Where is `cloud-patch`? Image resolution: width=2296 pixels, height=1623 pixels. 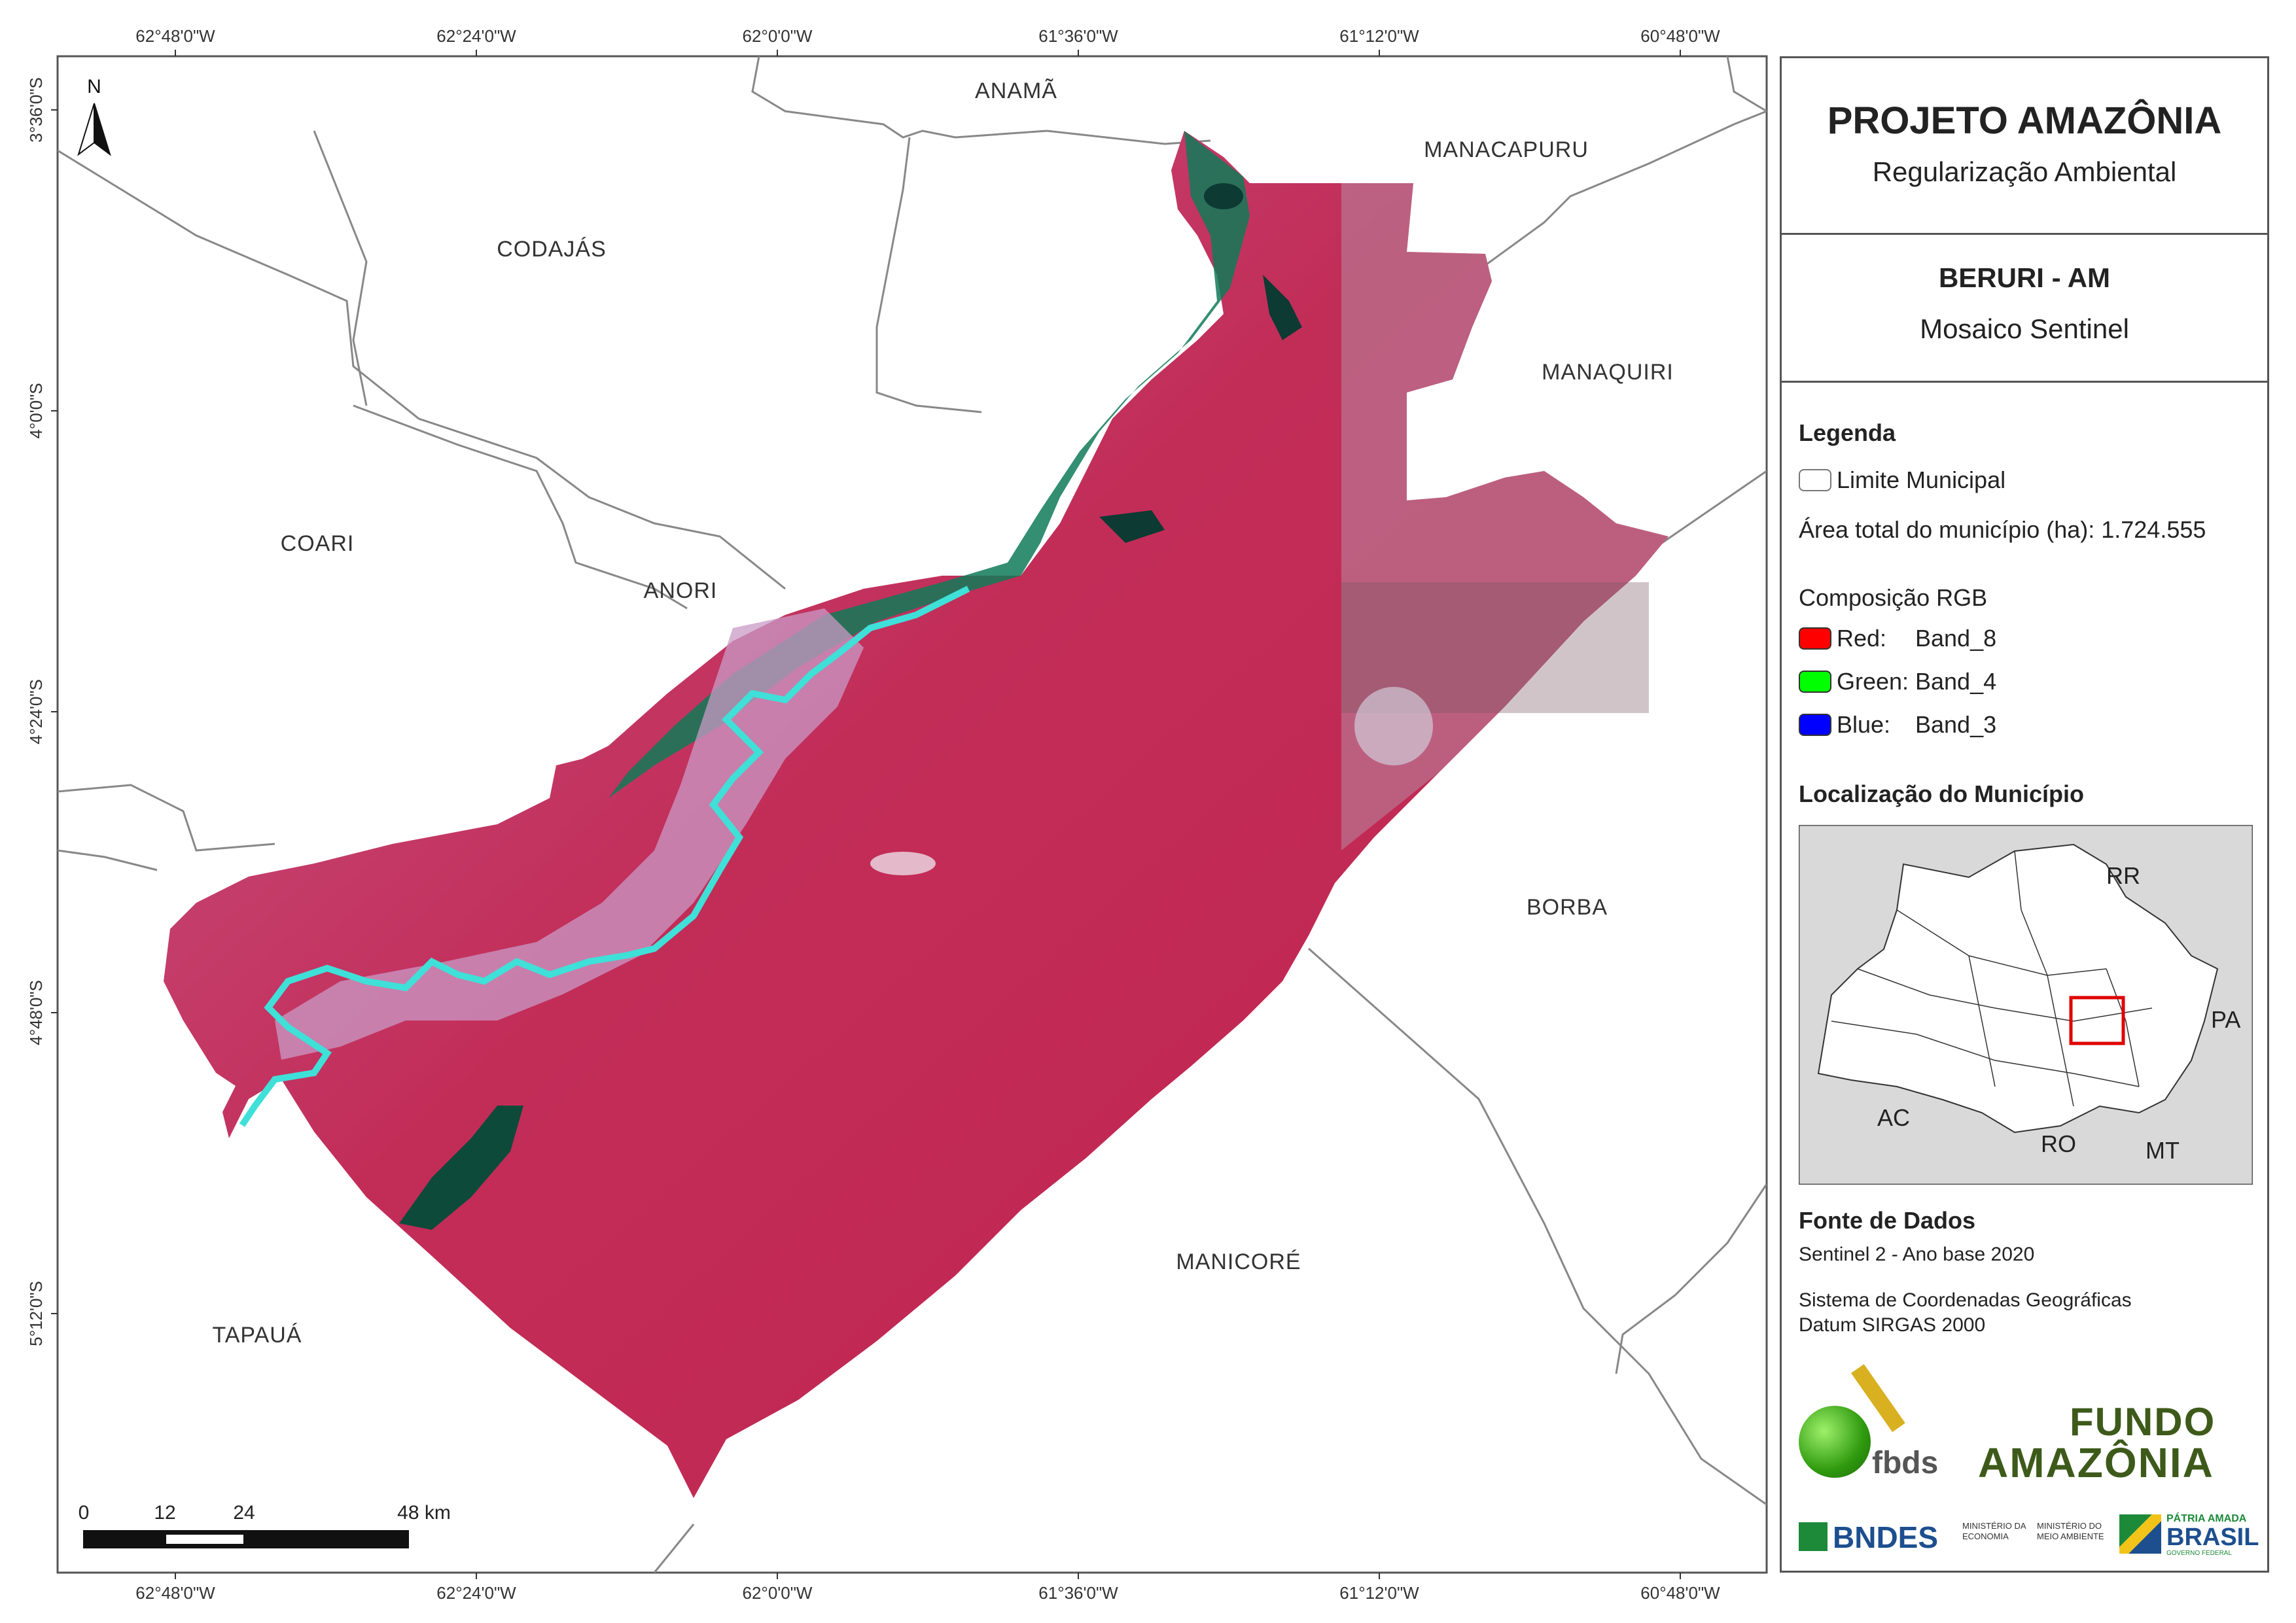 cloud-patch is located at coordinates (903, 864).